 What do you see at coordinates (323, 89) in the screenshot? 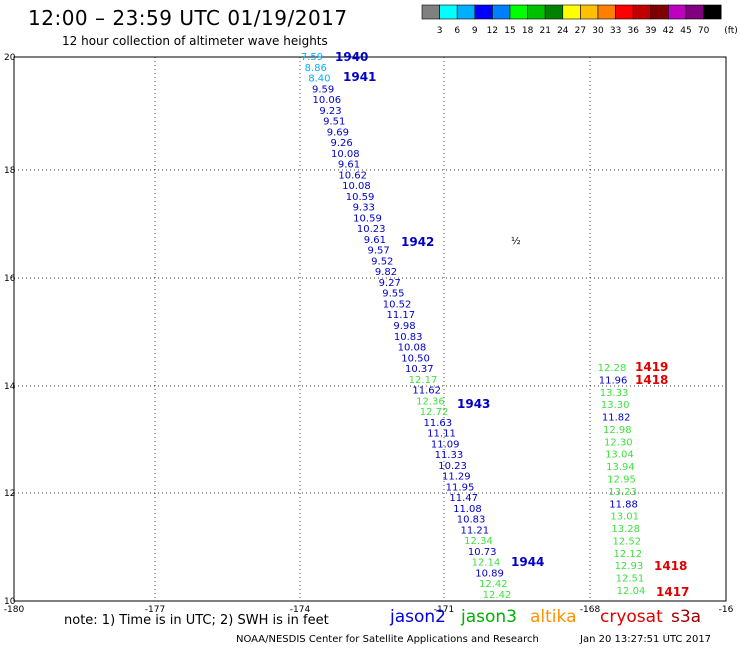
I see `swh-value: 9.59` at bounding box center [323, 89].